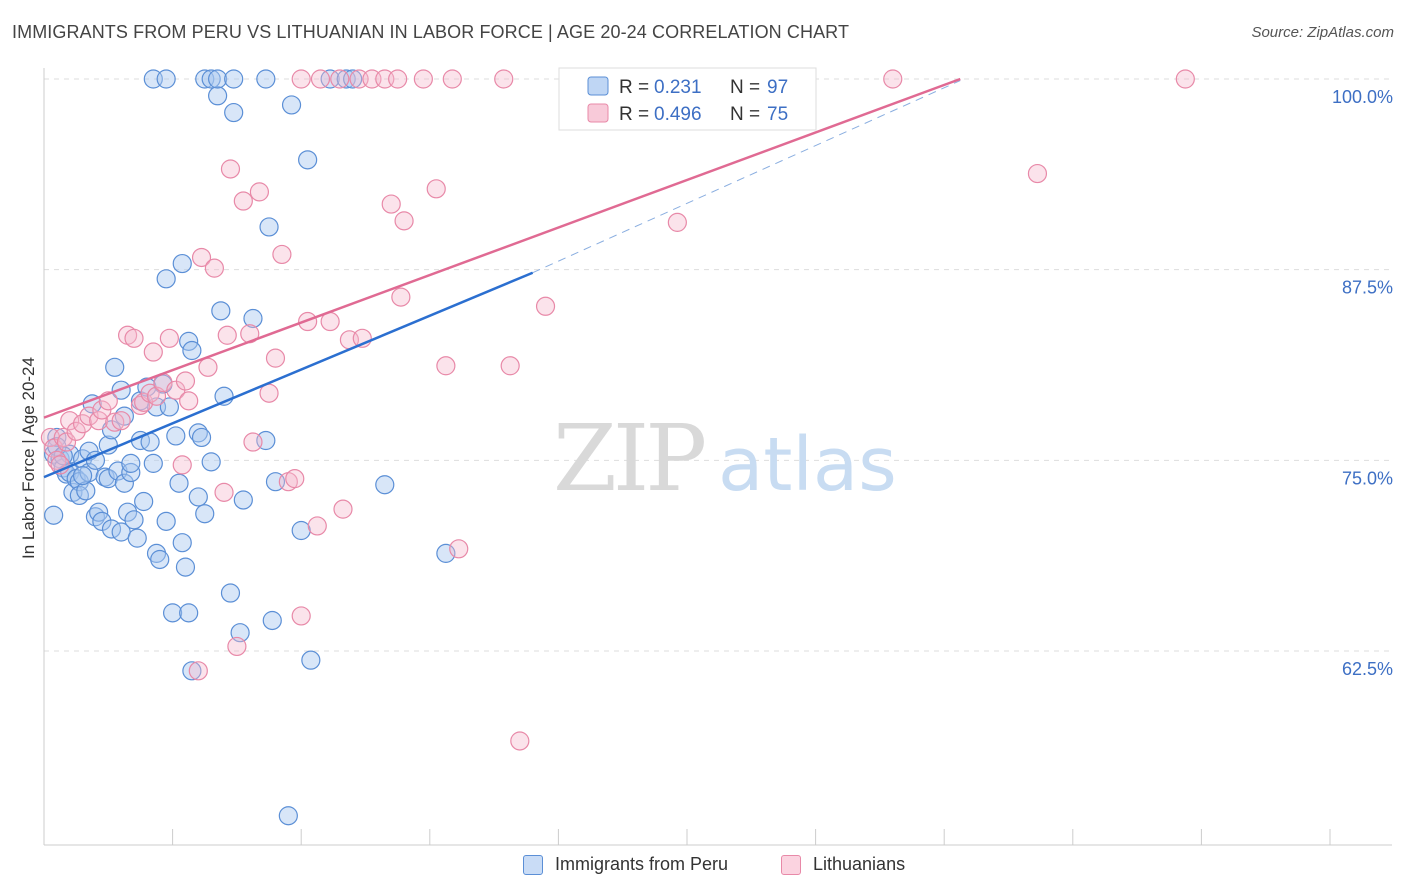 This screenshot has height=892, width=1406. Describe the element at coordinates (625, 864) in the screenshot. I see `bottom-legend-peru: Immigrants from Peru` at that location.